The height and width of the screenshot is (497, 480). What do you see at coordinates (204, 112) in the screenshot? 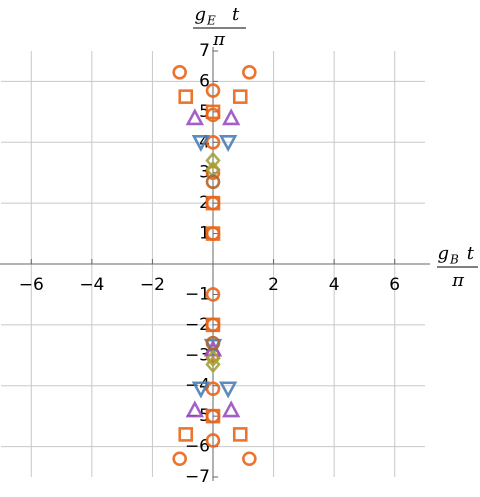
I see `y-tick-label: 5` at bounding box center [204, 112].